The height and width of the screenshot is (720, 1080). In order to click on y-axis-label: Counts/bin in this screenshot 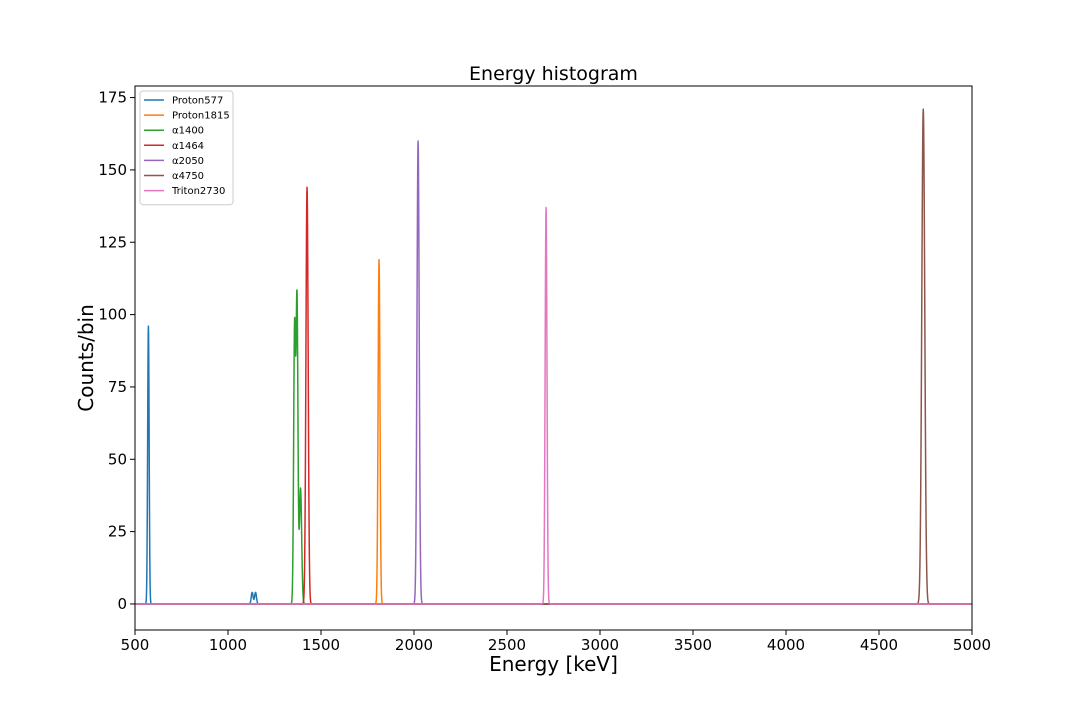, I will do `click(86, 357)`.